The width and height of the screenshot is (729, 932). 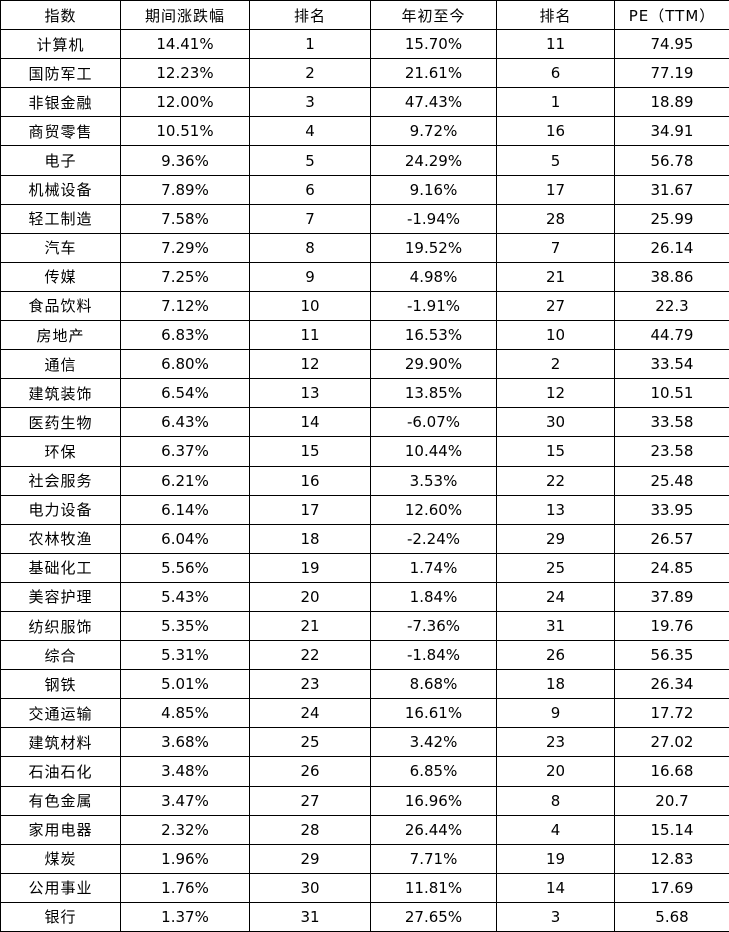 What do you see at coordinates (434, 44) in the screenshot?
I see `cell-ytd-change: 15.70%` at bounding box center [434, 44].